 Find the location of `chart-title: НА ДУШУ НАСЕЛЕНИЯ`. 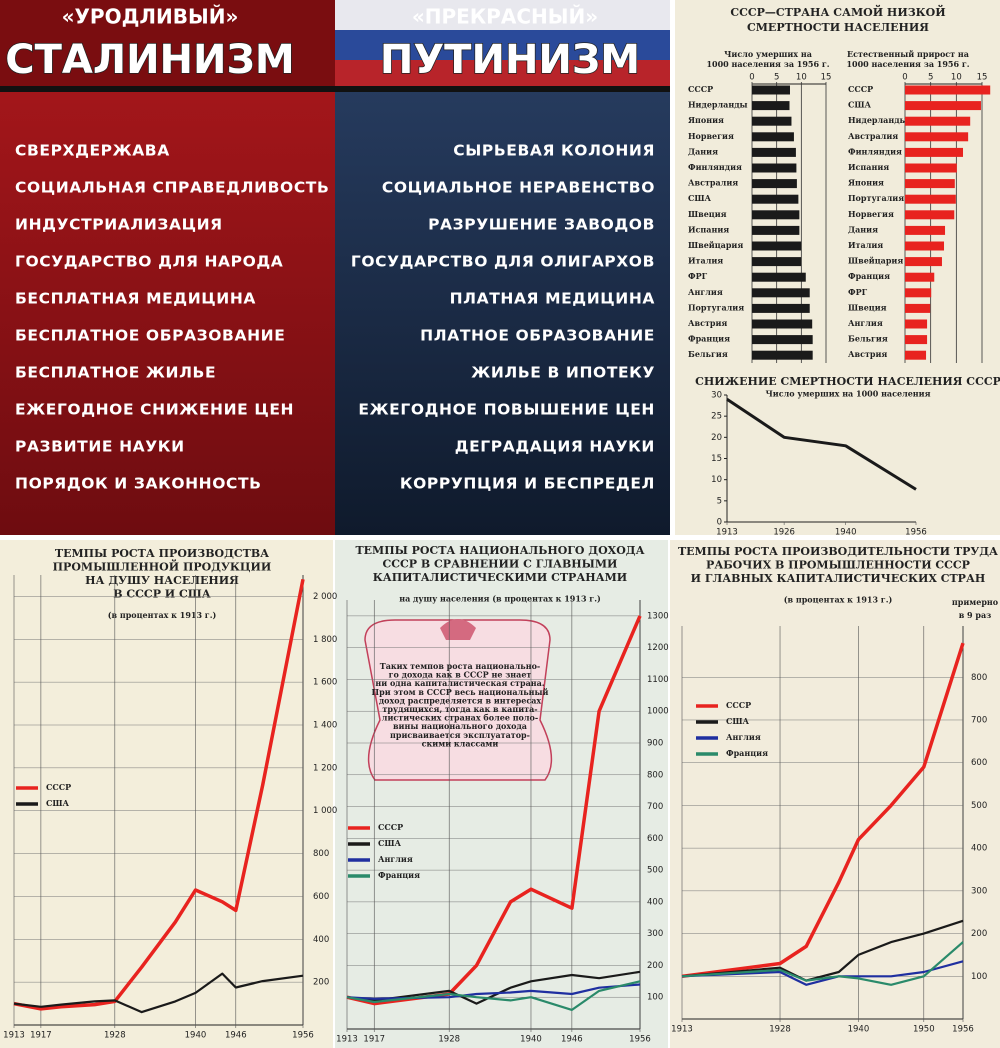

chart-title: НА ДУШУ НАСЕЛЕНИЯ is located at coordinates (162, 580).